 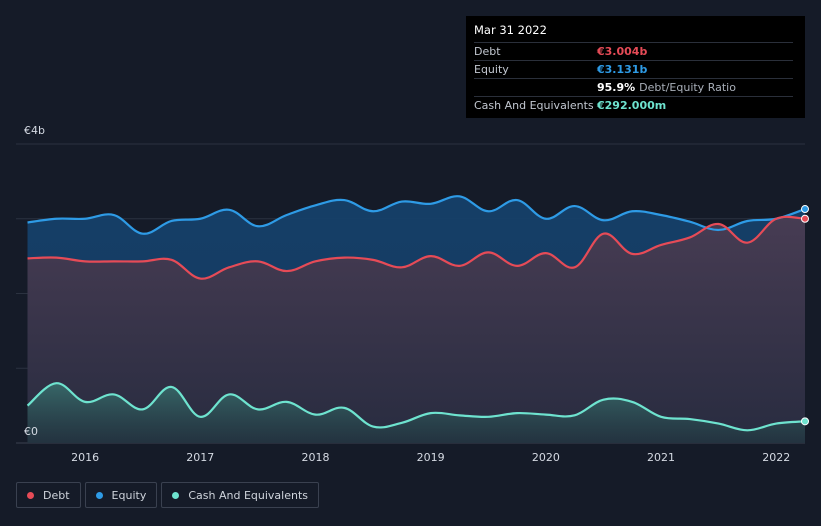 What do you see at coordinates (416, 215) in the screenshot?
I see `equity-line` at bounding box center [416, 215].